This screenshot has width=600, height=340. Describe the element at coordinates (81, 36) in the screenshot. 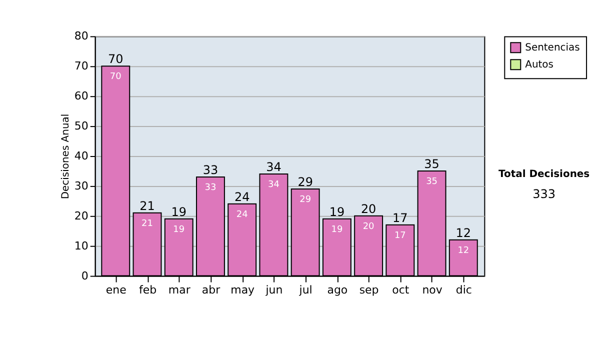

I see `y-tick-label: 80` at that location.